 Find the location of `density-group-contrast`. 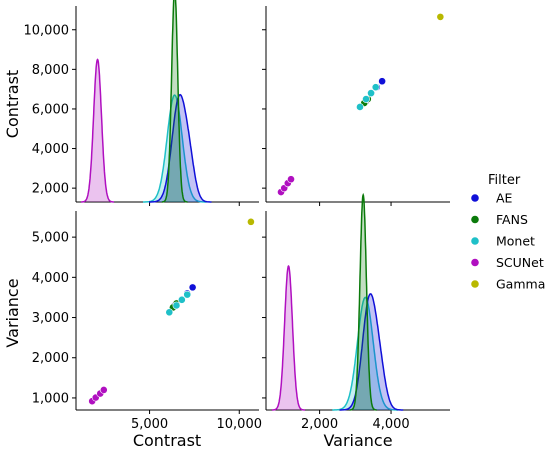

density-group-contrast is located at coordinates (146, 101).